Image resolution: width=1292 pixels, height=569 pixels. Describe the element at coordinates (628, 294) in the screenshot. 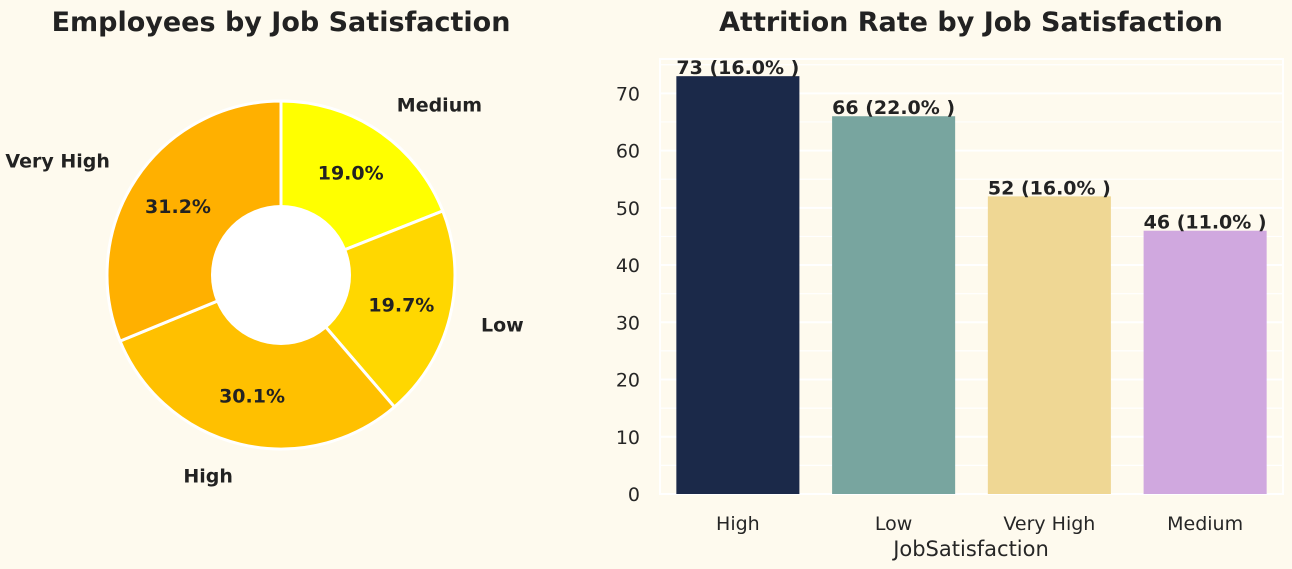

I see `y-tick-labels: 0 10 20 30 40 50 60 70` at that location.